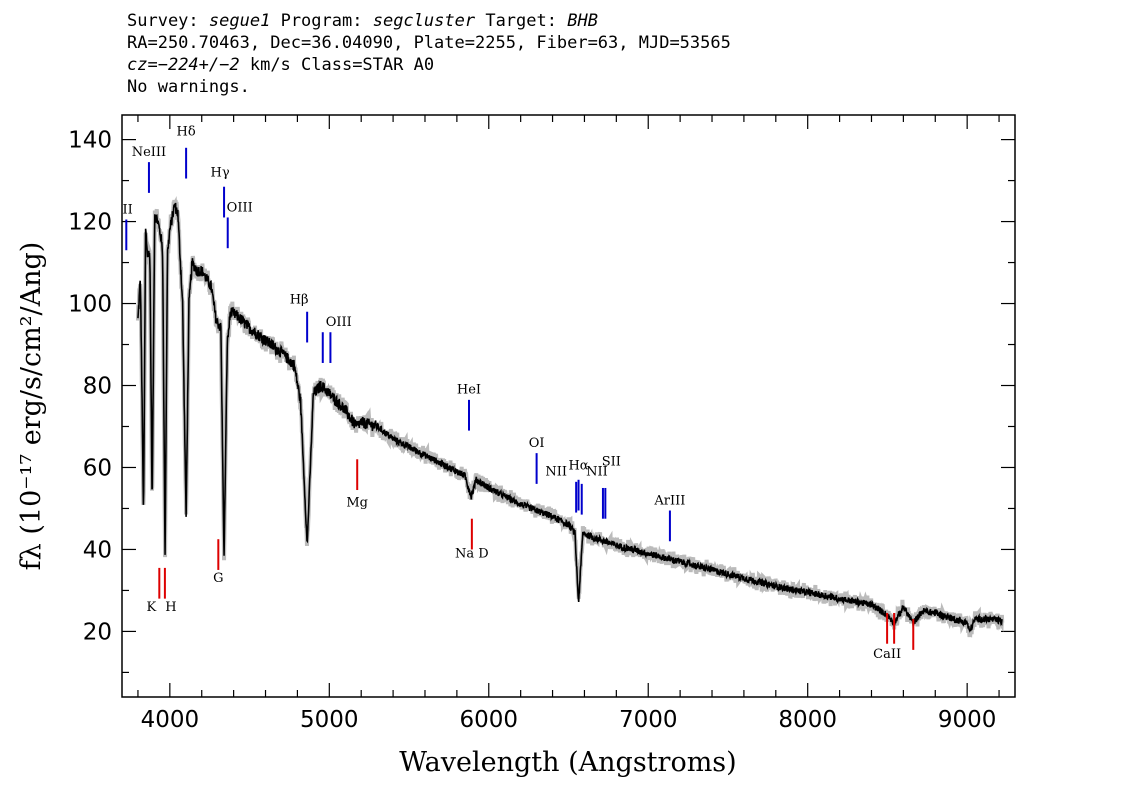 The height and width of the screenshot is (810, 1134). I want to click on y-tick-label: 20, so click(97, 632).